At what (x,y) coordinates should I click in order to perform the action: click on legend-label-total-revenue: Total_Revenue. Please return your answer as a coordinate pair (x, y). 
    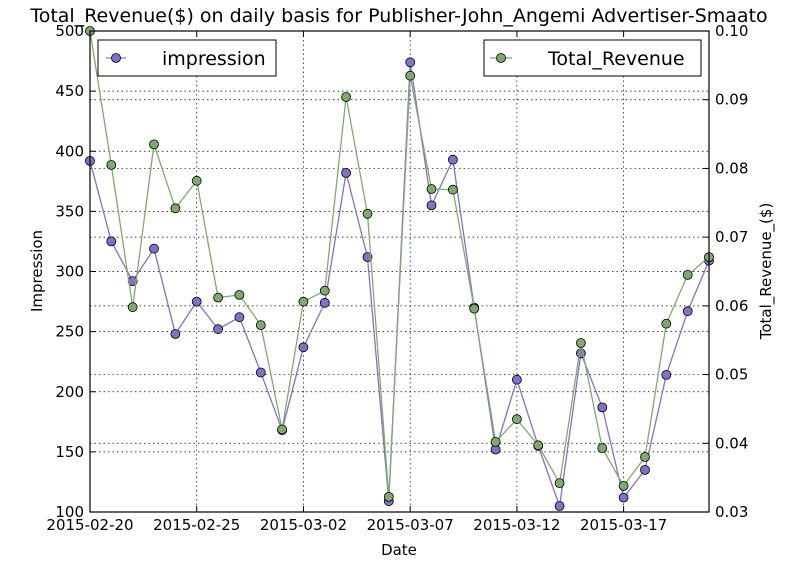
    Looking at the image, I should click on (616, 59).